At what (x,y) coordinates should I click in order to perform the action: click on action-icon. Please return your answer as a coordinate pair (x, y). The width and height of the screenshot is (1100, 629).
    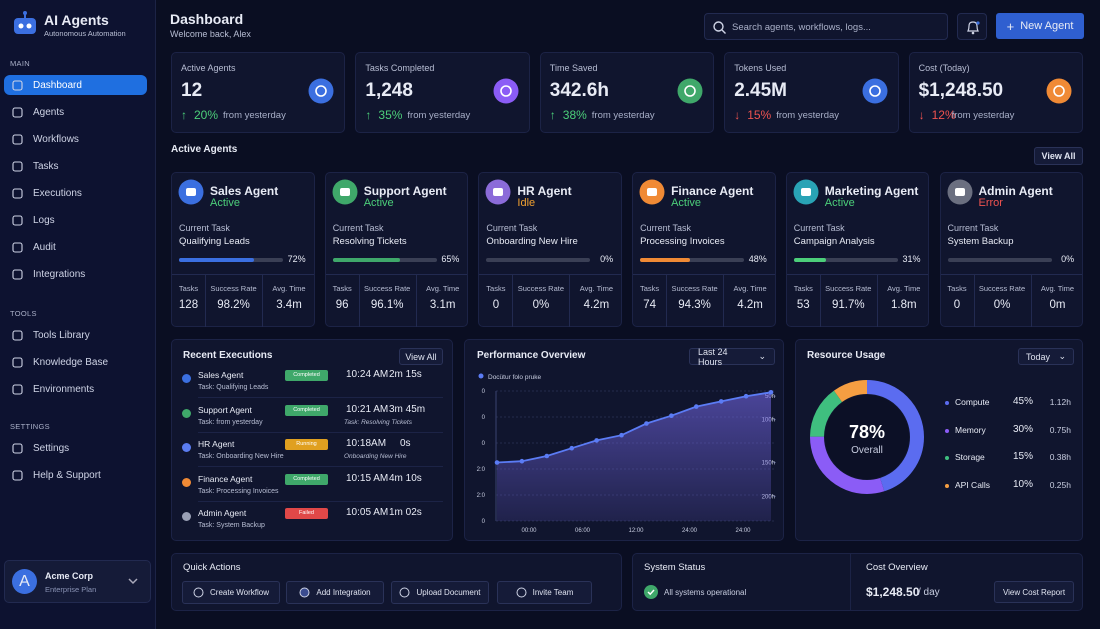
    Looking at the image, I should click on (404, 592).